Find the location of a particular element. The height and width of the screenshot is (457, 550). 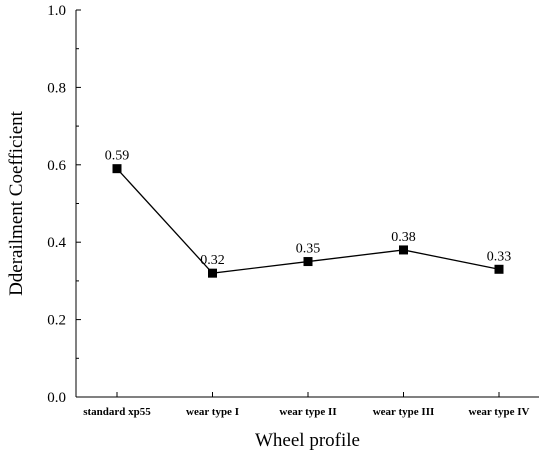

data-label: 0.32 is located at coordinates (212, 260).